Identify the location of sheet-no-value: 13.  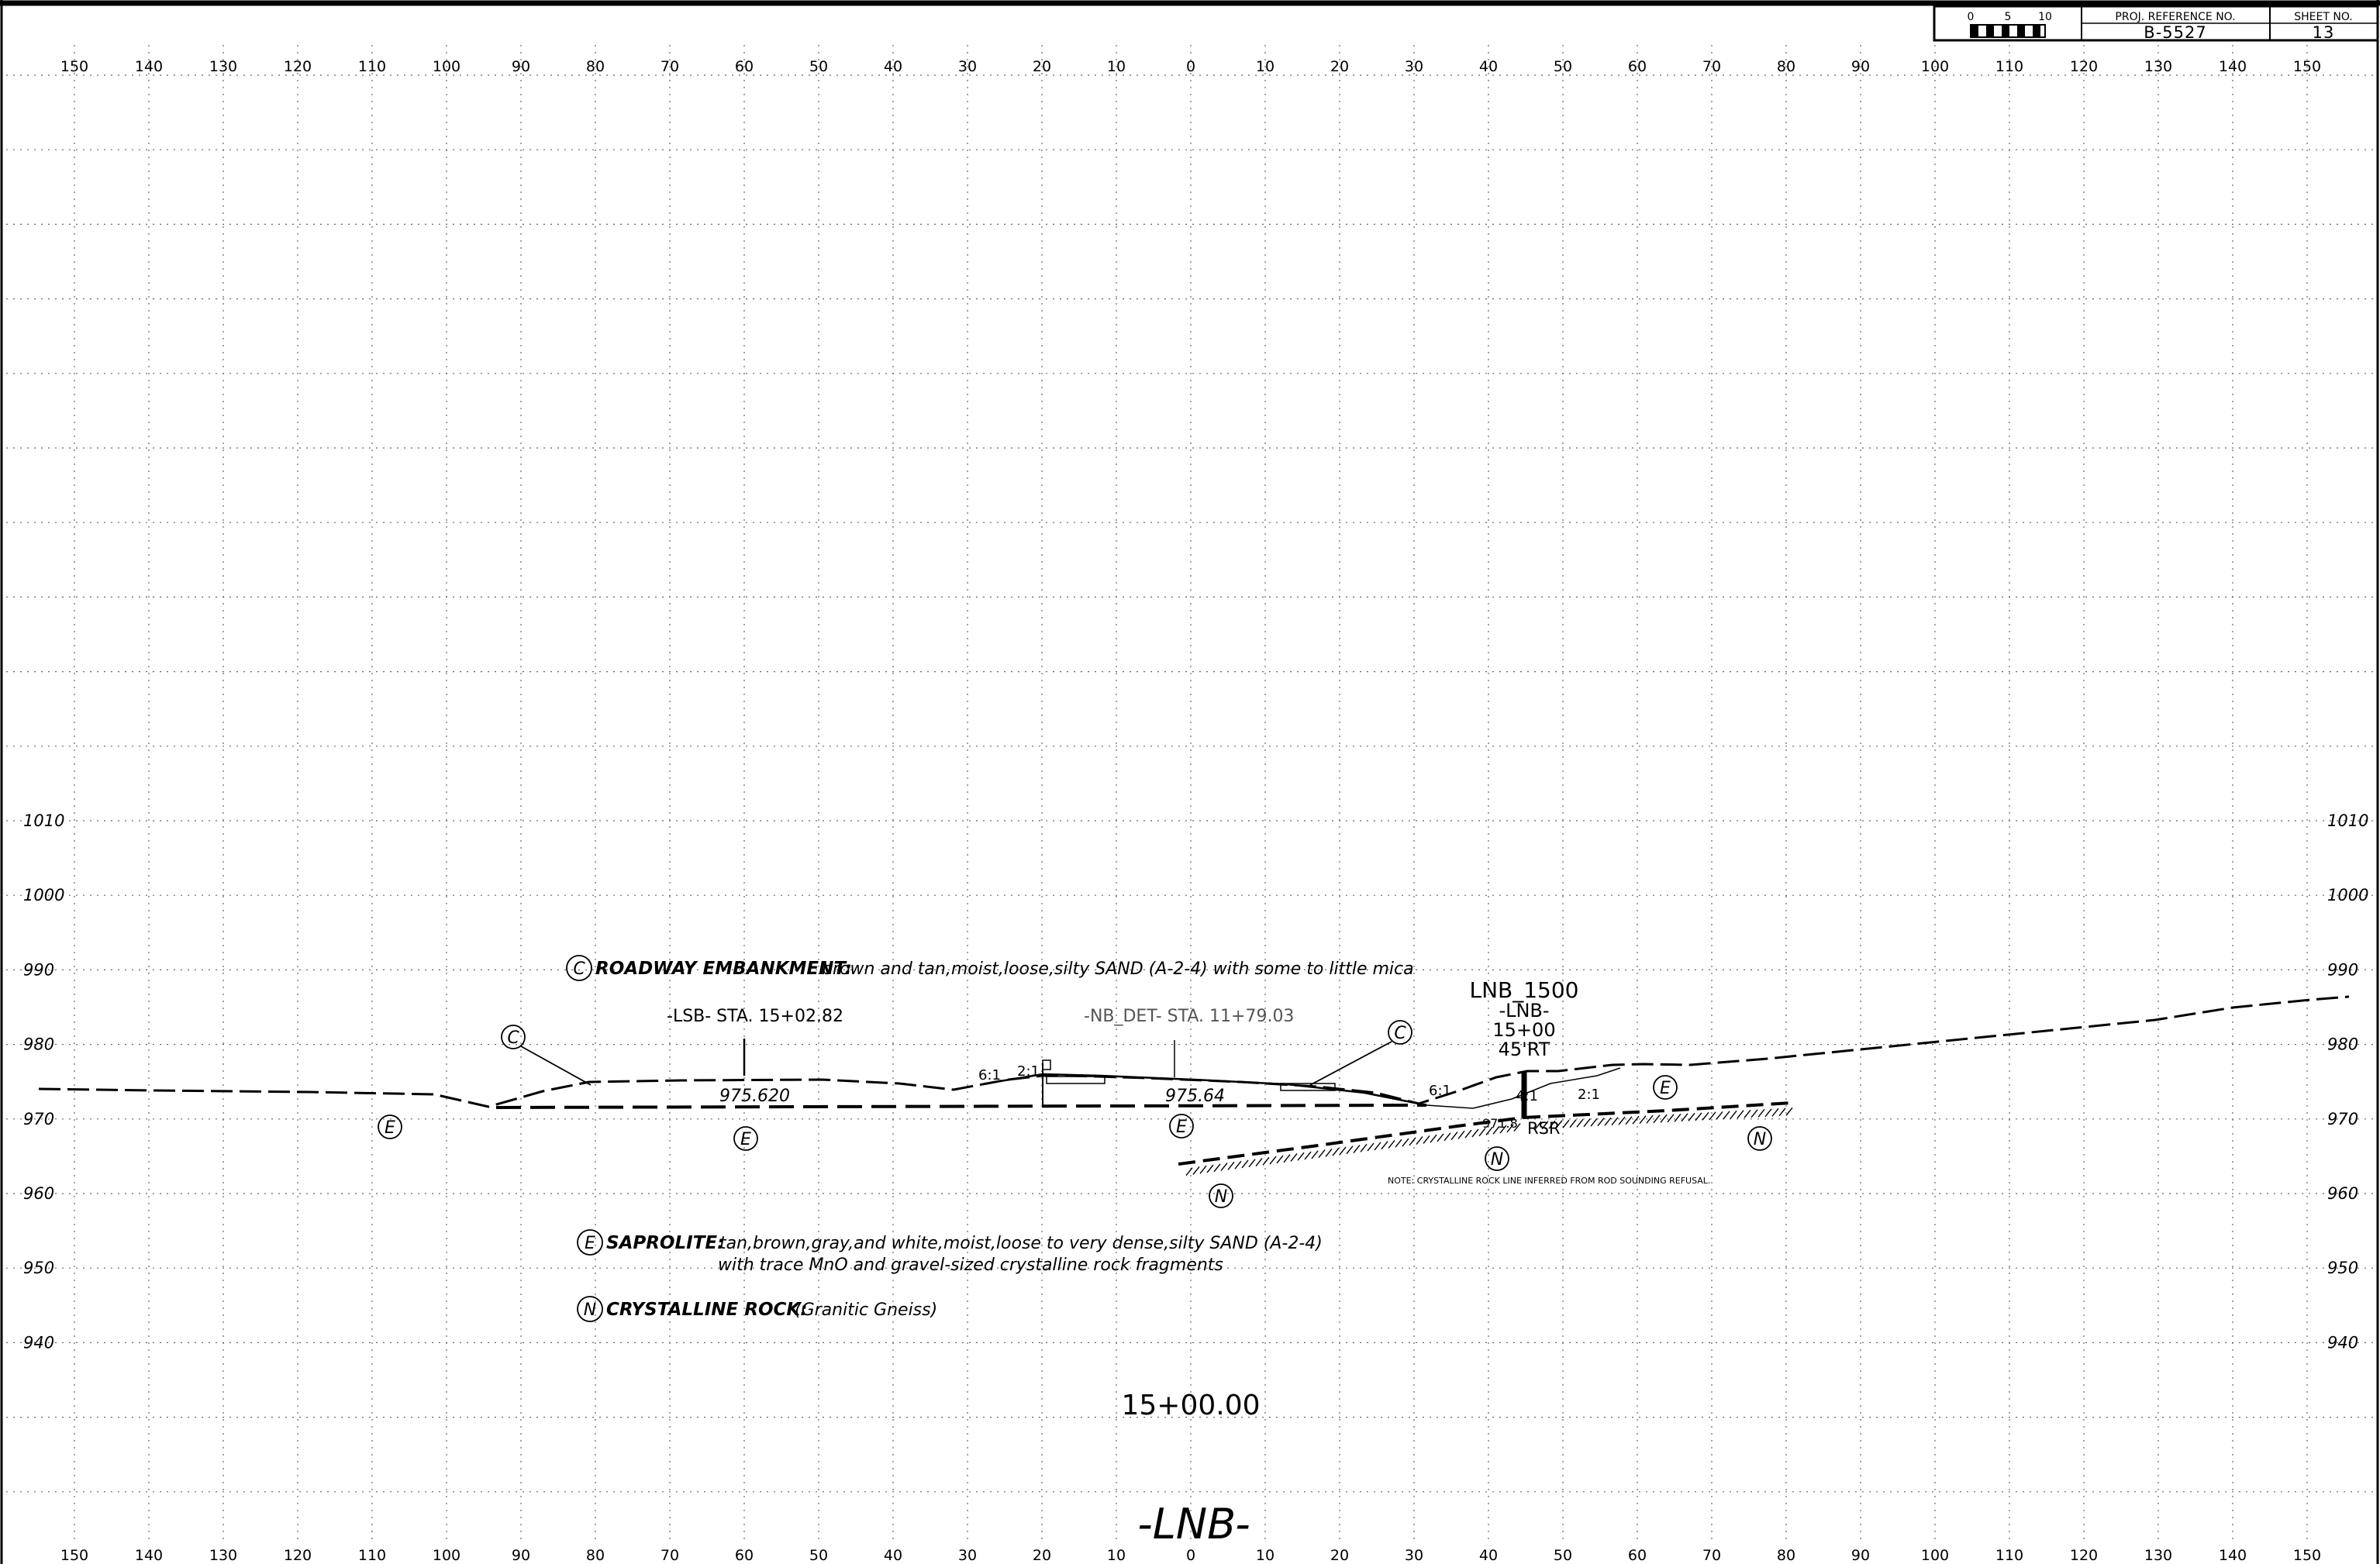
(2324, 32).